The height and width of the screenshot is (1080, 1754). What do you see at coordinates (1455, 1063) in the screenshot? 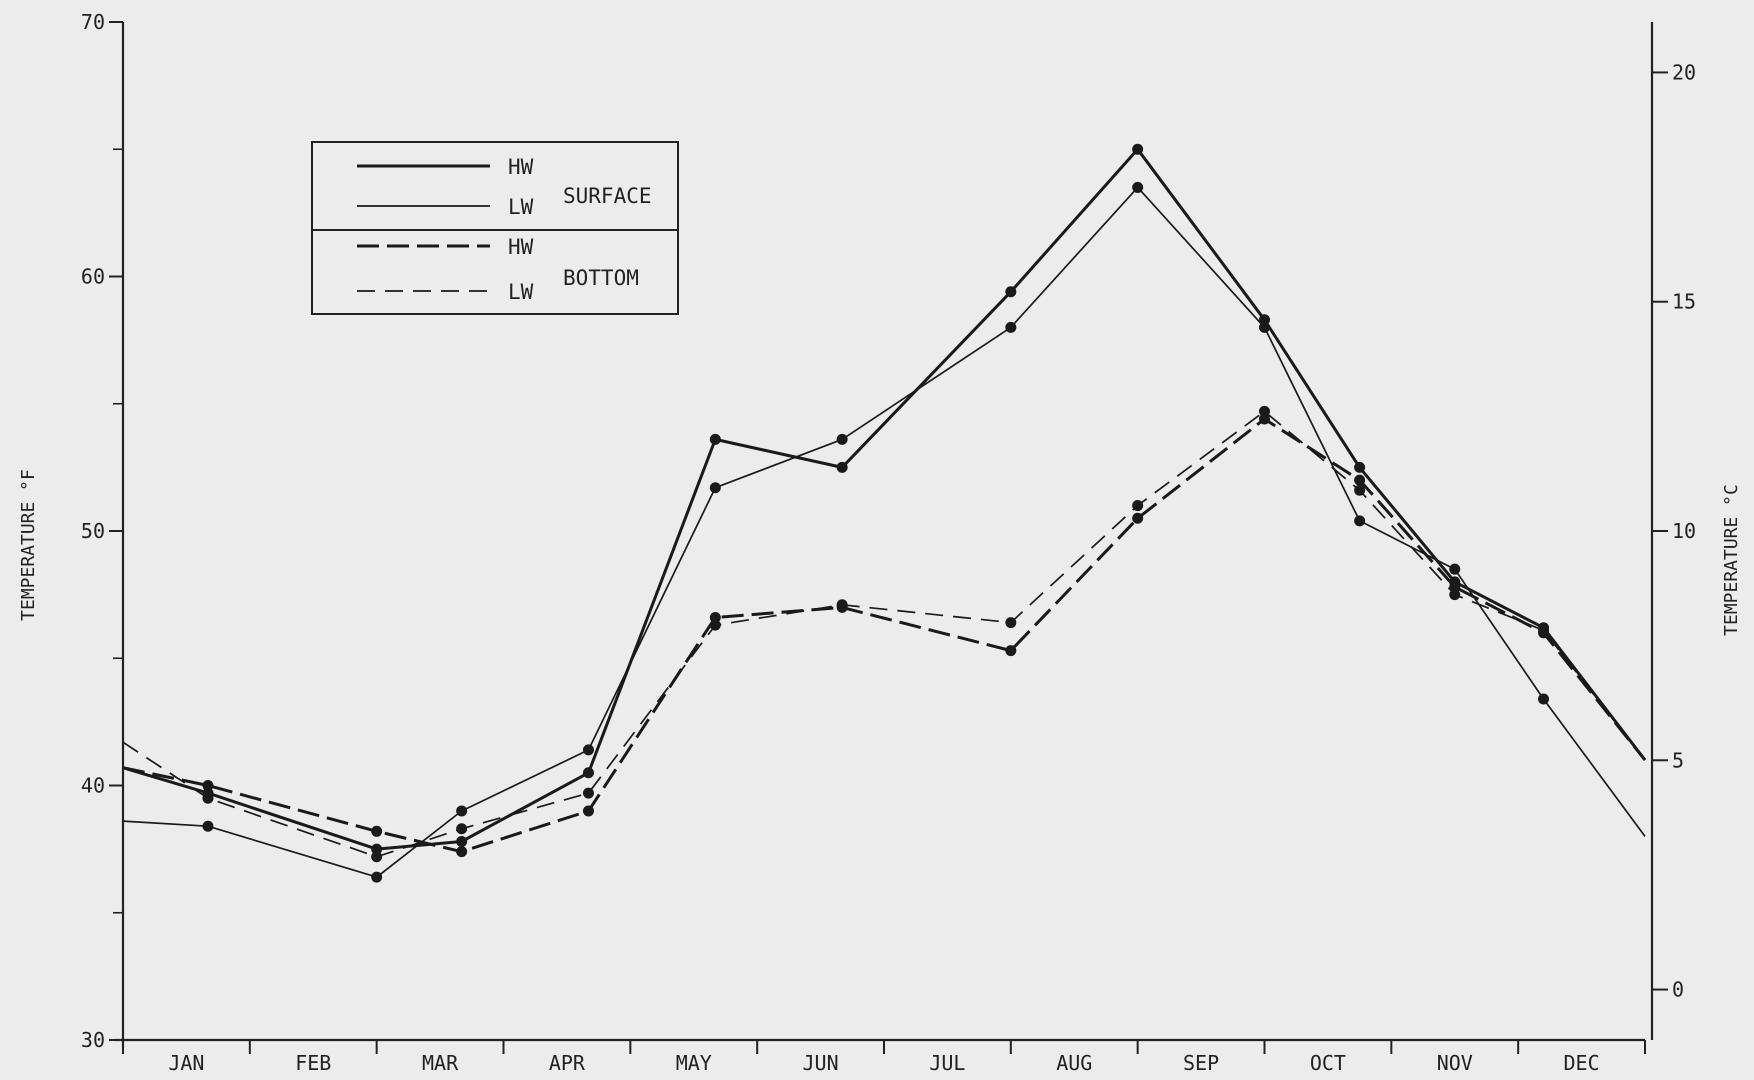
I see `x-tick-label: NOV` at bounding box center [1455, 1063].